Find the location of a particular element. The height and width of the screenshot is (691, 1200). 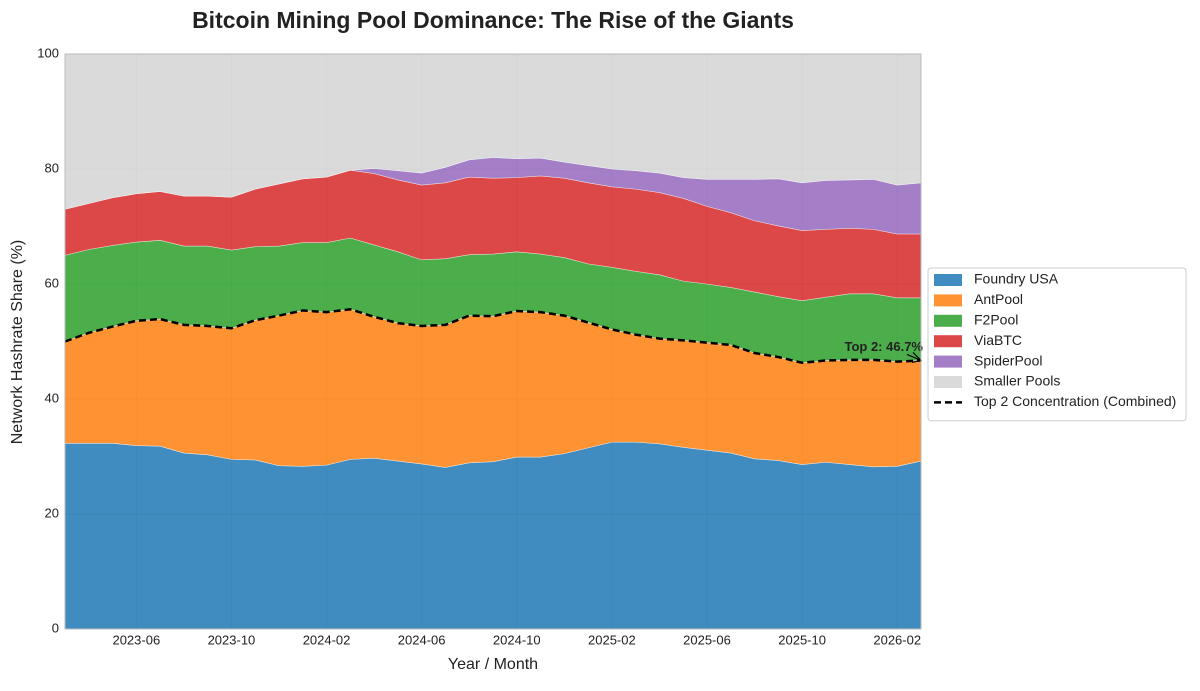

x-tick-label: 2023-06 is located at coordinates (136, 639).